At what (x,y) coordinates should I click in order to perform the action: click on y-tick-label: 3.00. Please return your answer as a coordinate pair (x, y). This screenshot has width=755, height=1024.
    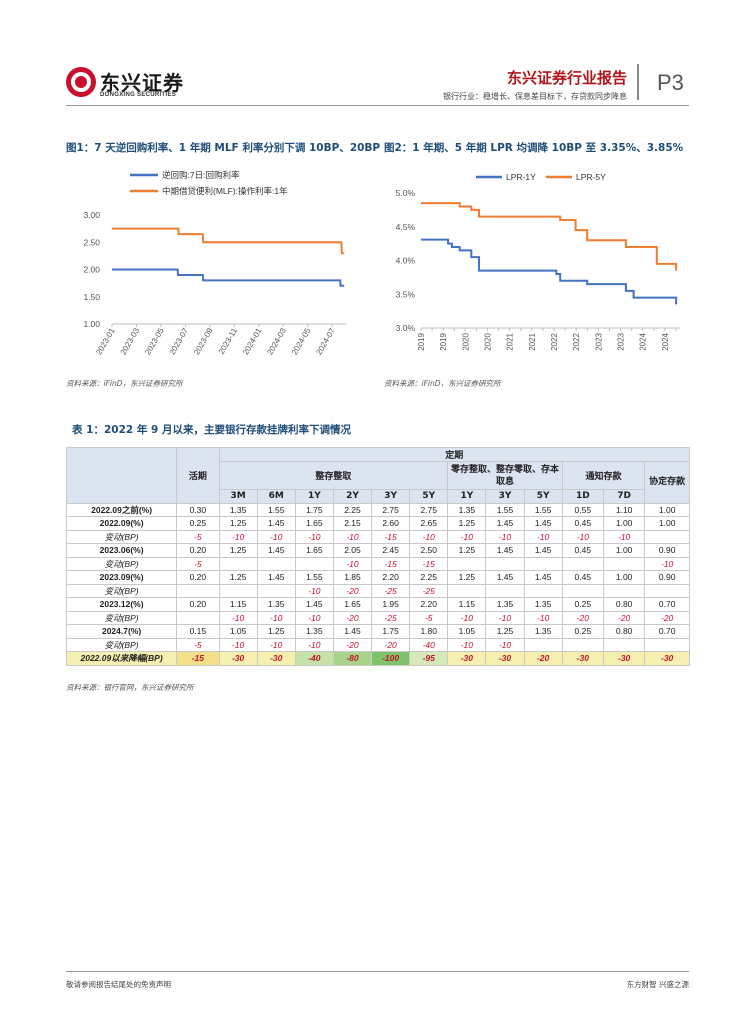
    Looking at the image, I should click on (91, 215).